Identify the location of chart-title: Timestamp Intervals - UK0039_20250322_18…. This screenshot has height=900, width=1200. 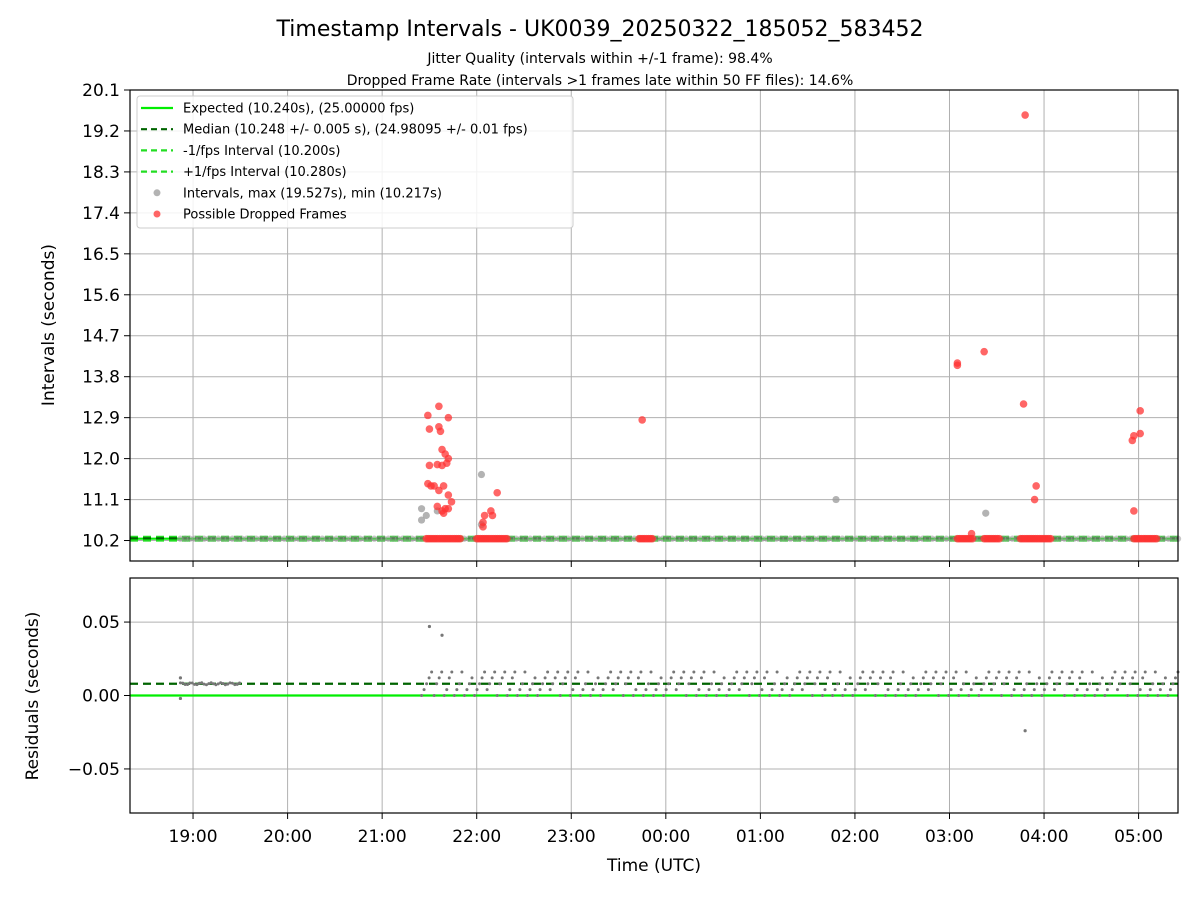
(600, 29).